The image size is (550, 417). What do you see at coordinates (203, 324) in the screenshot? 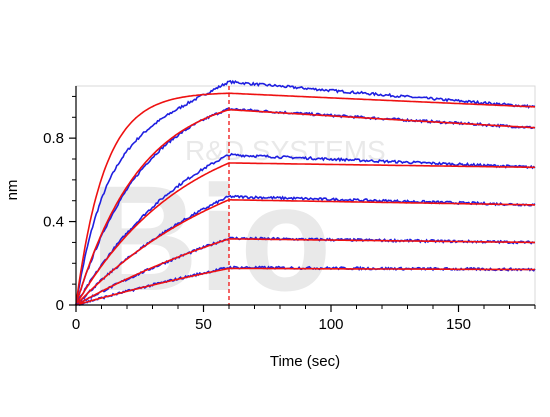
I see `x-tick-label: 50` at bounding box center [203, 324].